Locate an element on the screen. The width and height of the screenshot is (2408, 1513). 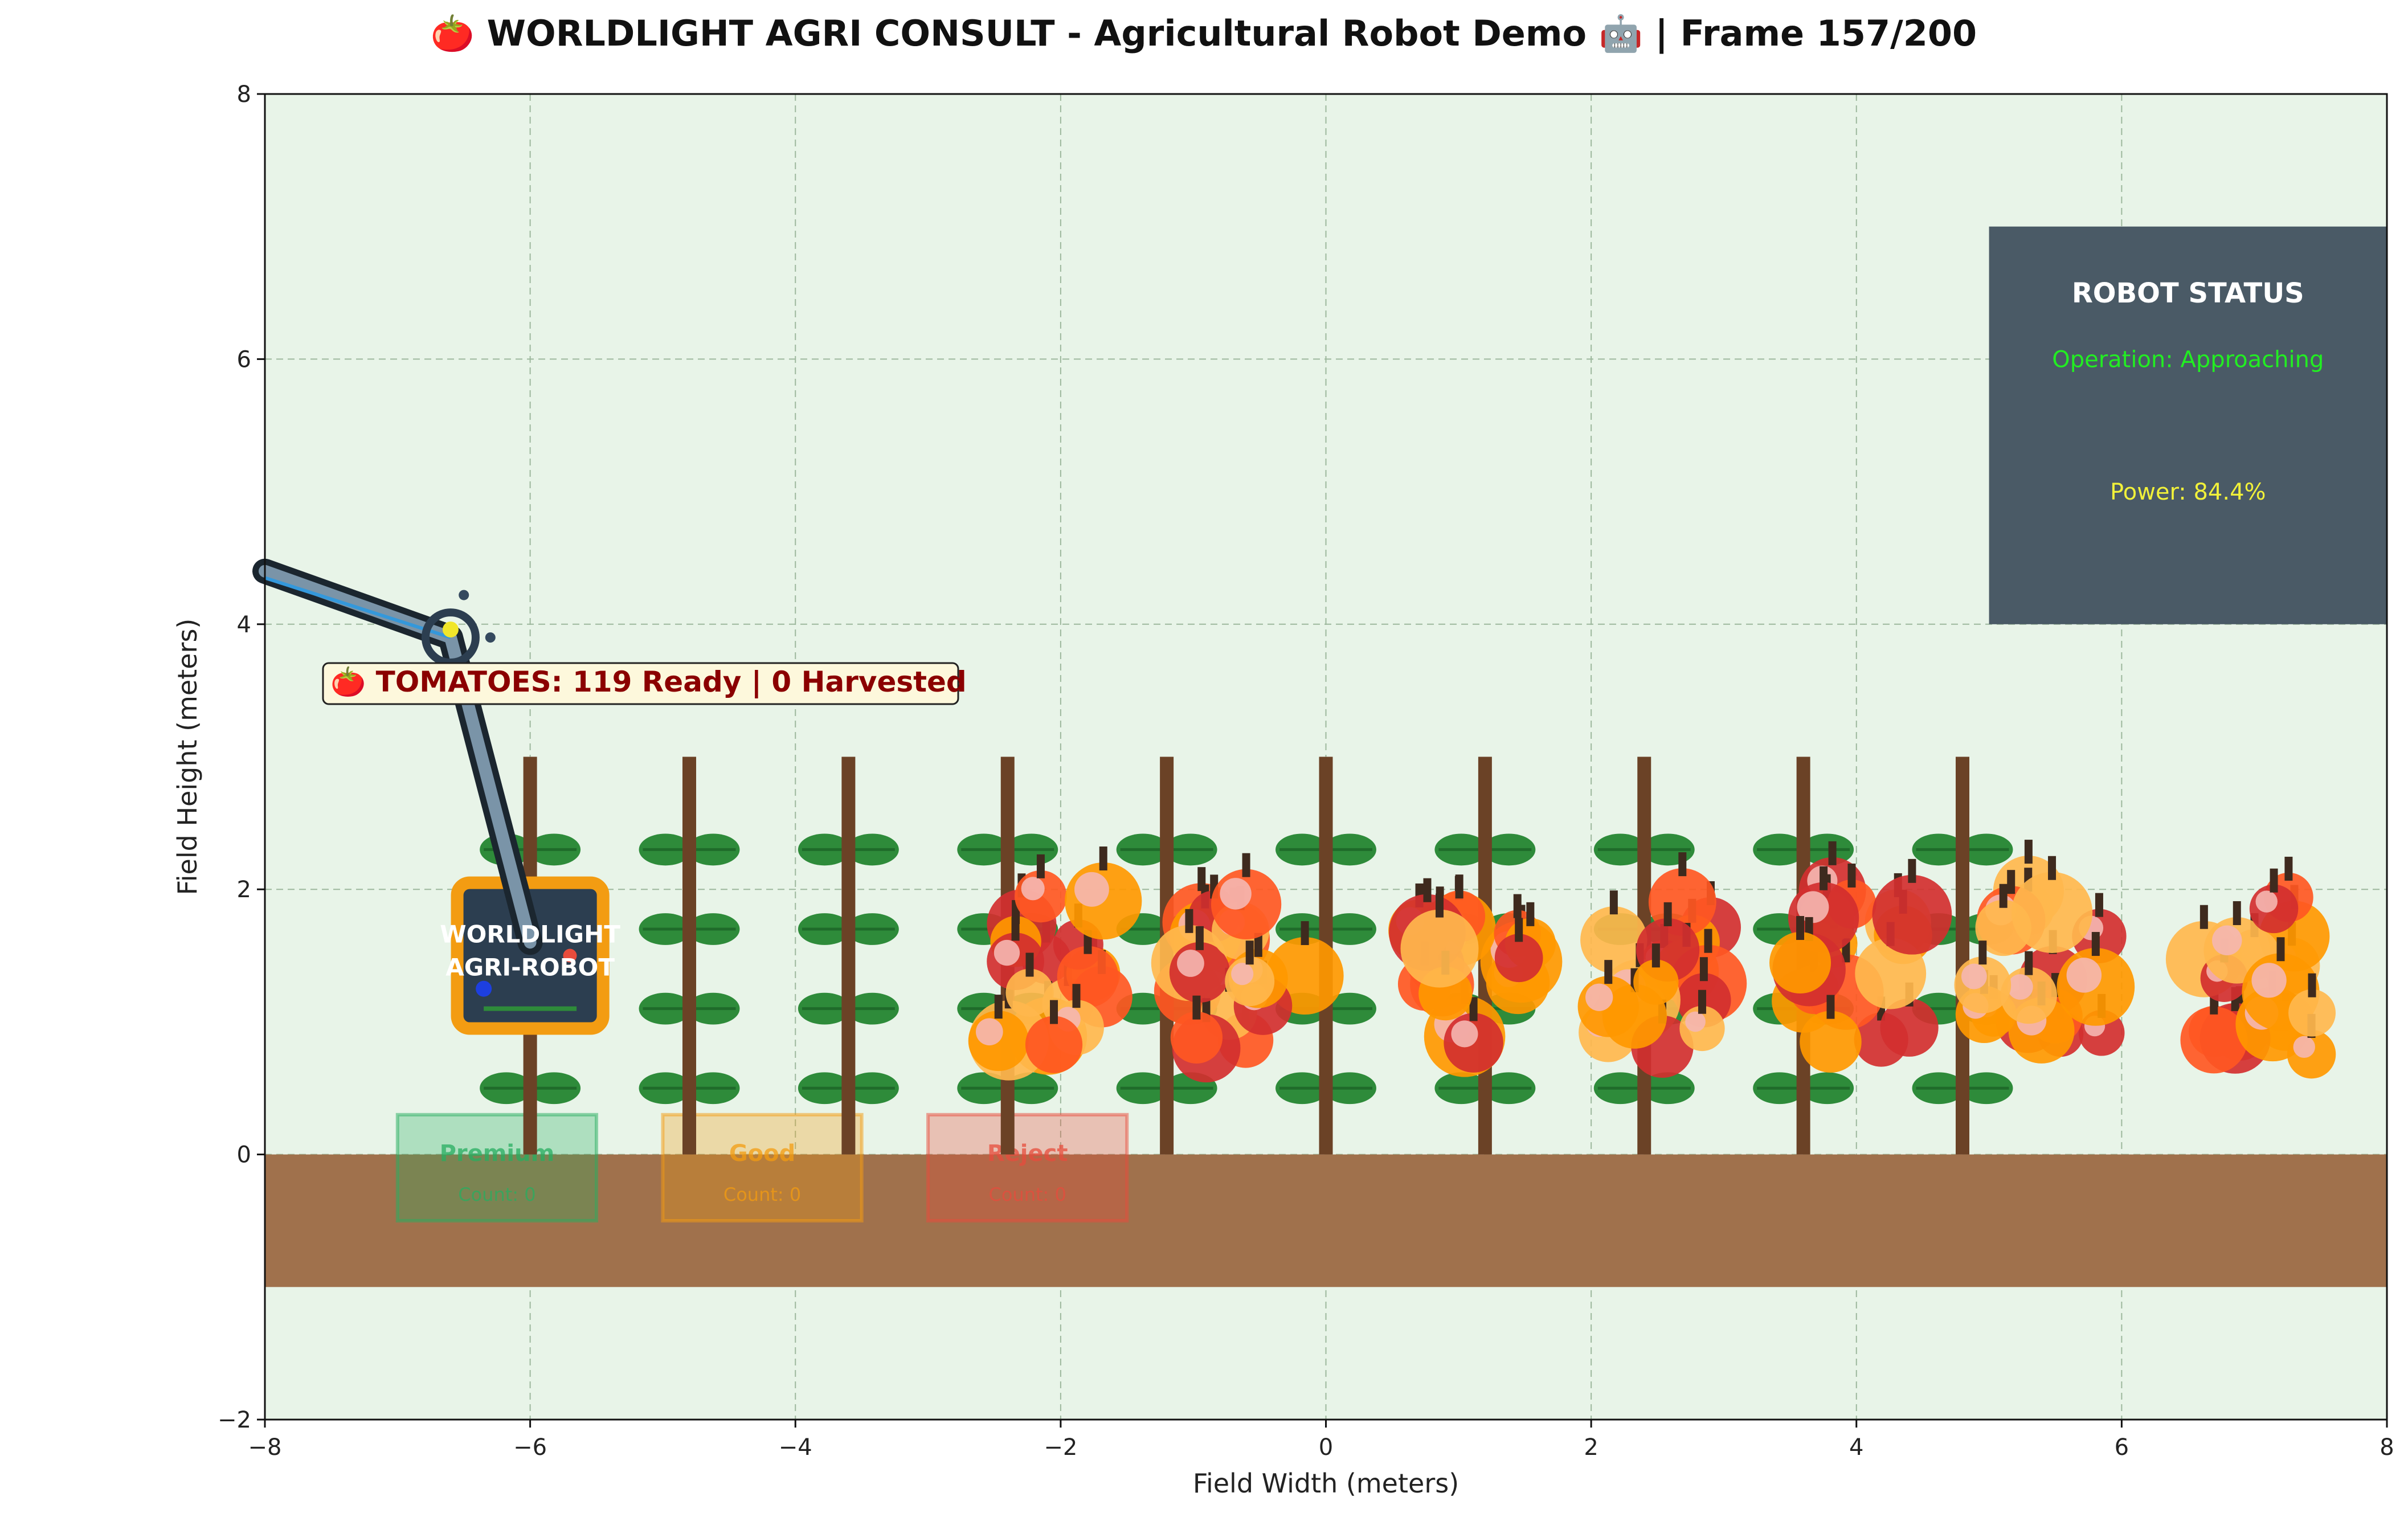
robot-gripper-tip is located at coordinates (570, 956).